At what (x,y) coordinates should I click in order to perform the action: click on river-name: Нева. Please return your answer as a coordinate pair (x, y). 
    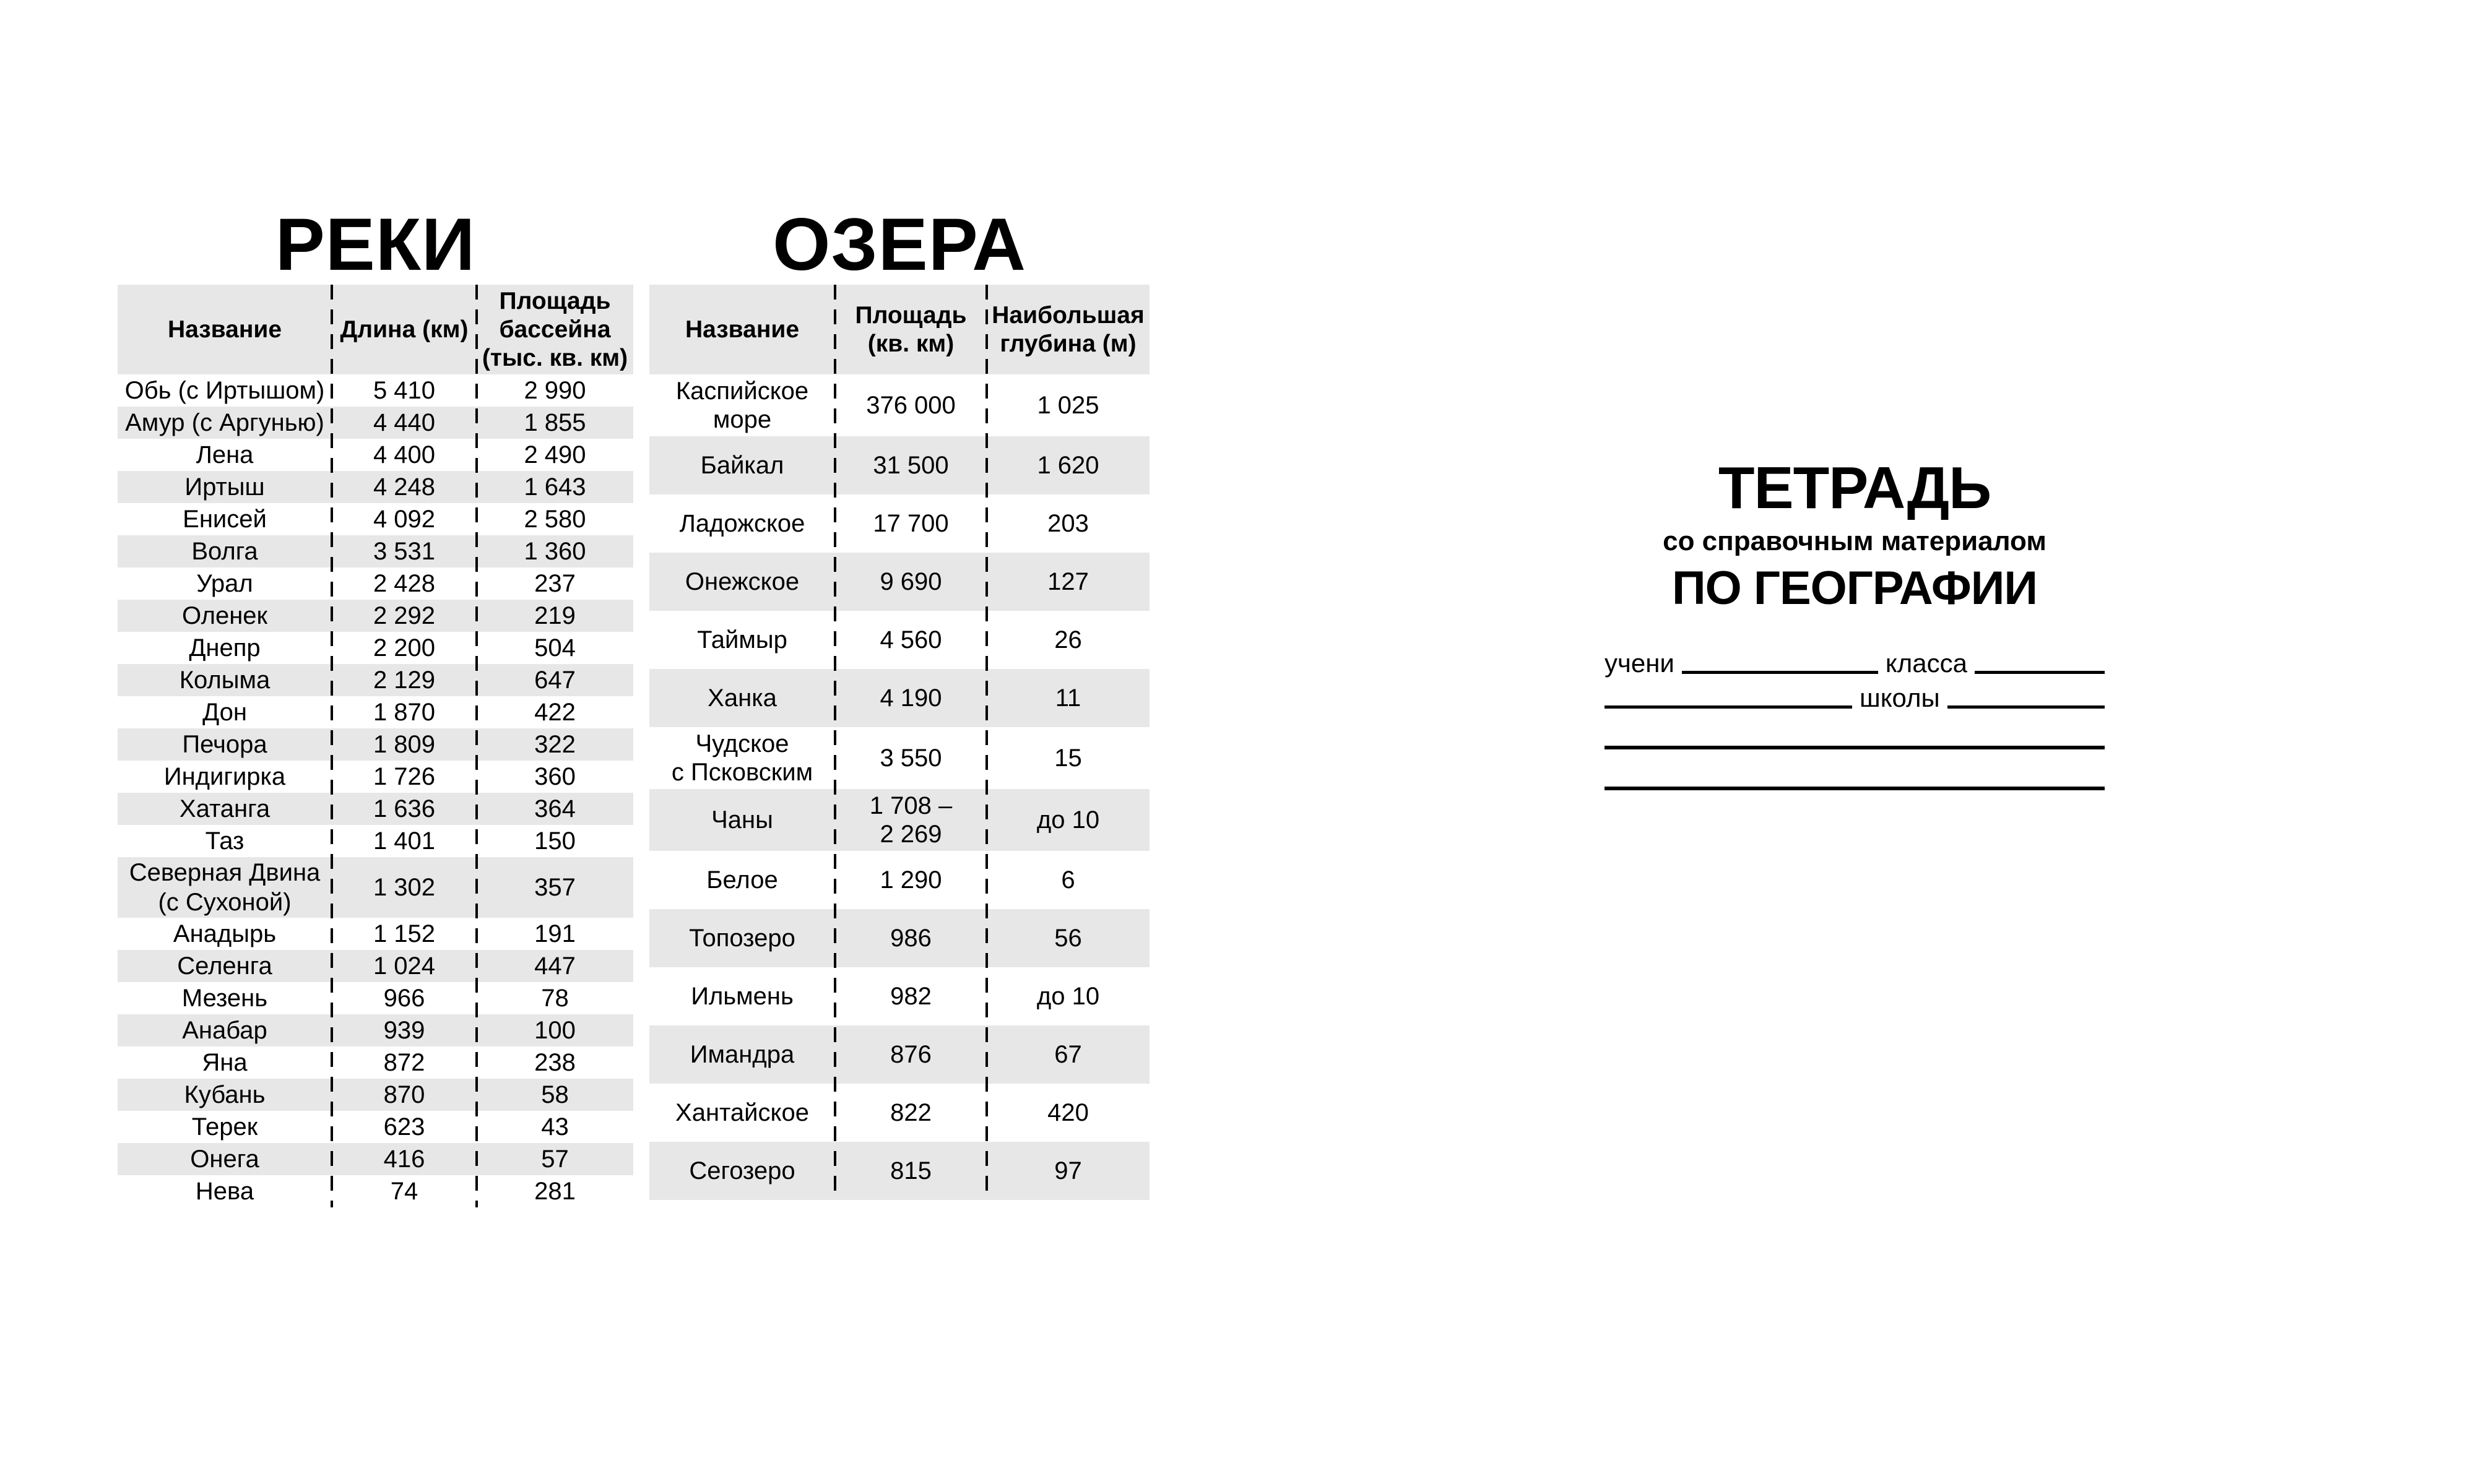
    Looking at the image, I should click on (224, 1191).